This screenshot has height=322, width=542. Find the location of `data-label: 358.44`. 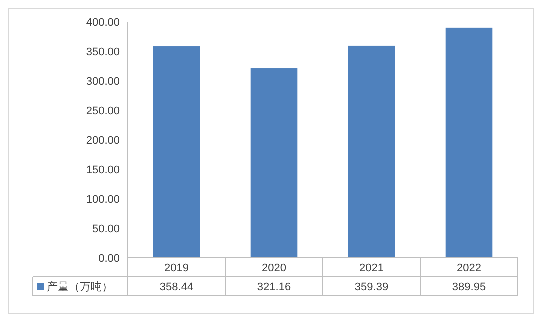

data-label: 358.44 is located at coordinates (177, 287).